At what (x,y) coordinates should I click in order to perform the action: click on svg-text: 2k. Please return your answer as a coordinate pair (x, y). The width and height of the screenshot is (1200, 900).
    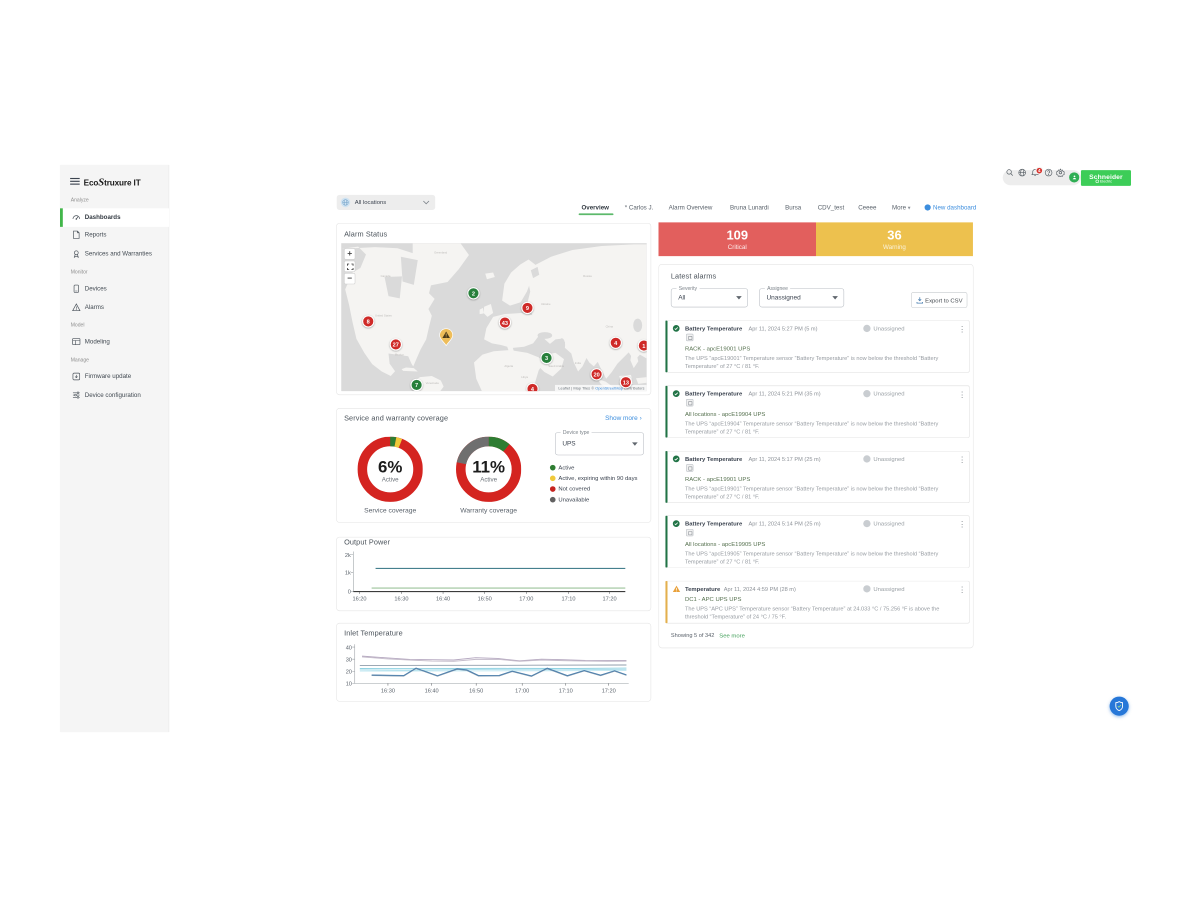
    Looking at the image, I should click on (348, 556).